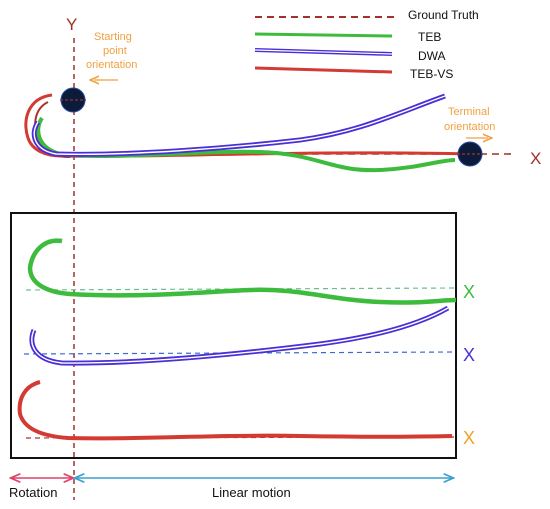  I want to click on start-orientation-line3: orientation, so click(111, 65).